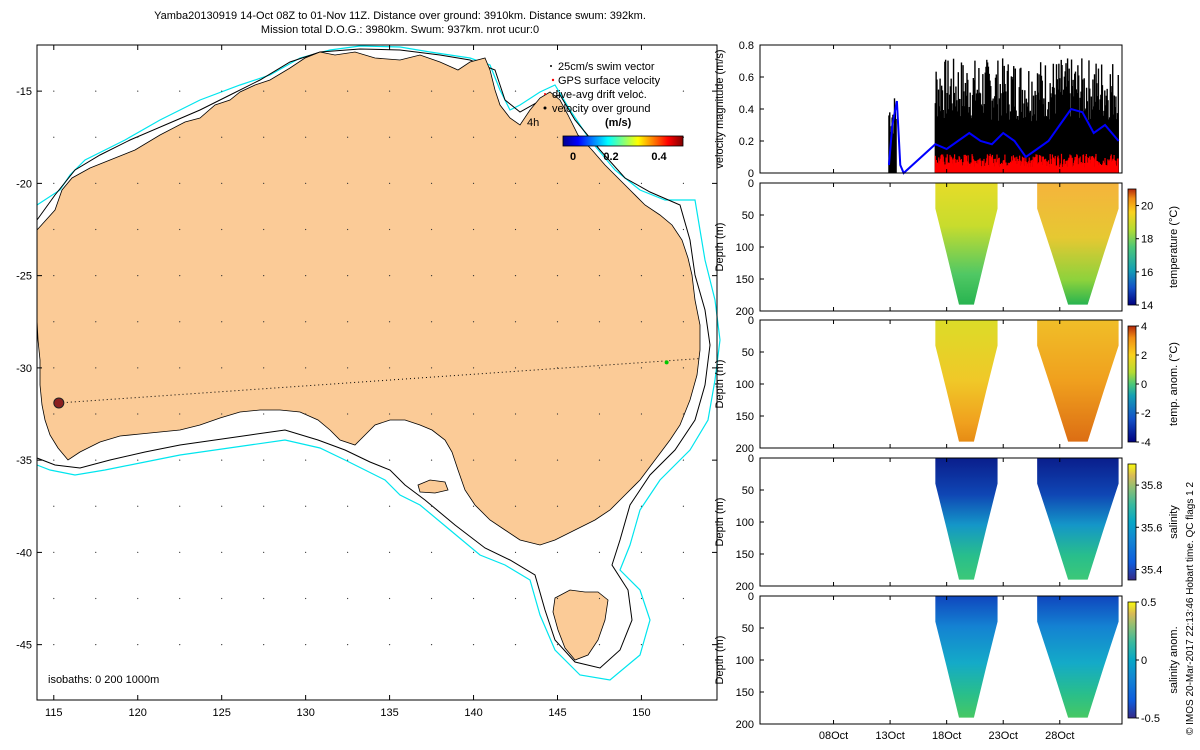 Image resolution: width=1200 pixels, height=750 pixels. I want to click on depth-y-label: Depth (m), so click(720, 247).